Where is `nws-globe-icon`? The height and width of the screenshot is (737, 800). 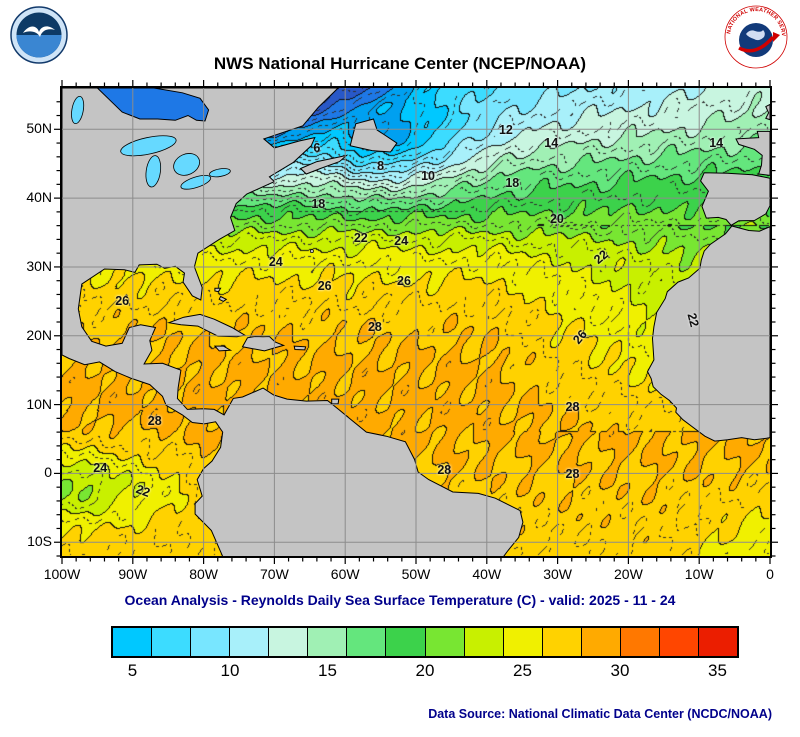
nws-globe-icon is located at coordinates (756, 40).